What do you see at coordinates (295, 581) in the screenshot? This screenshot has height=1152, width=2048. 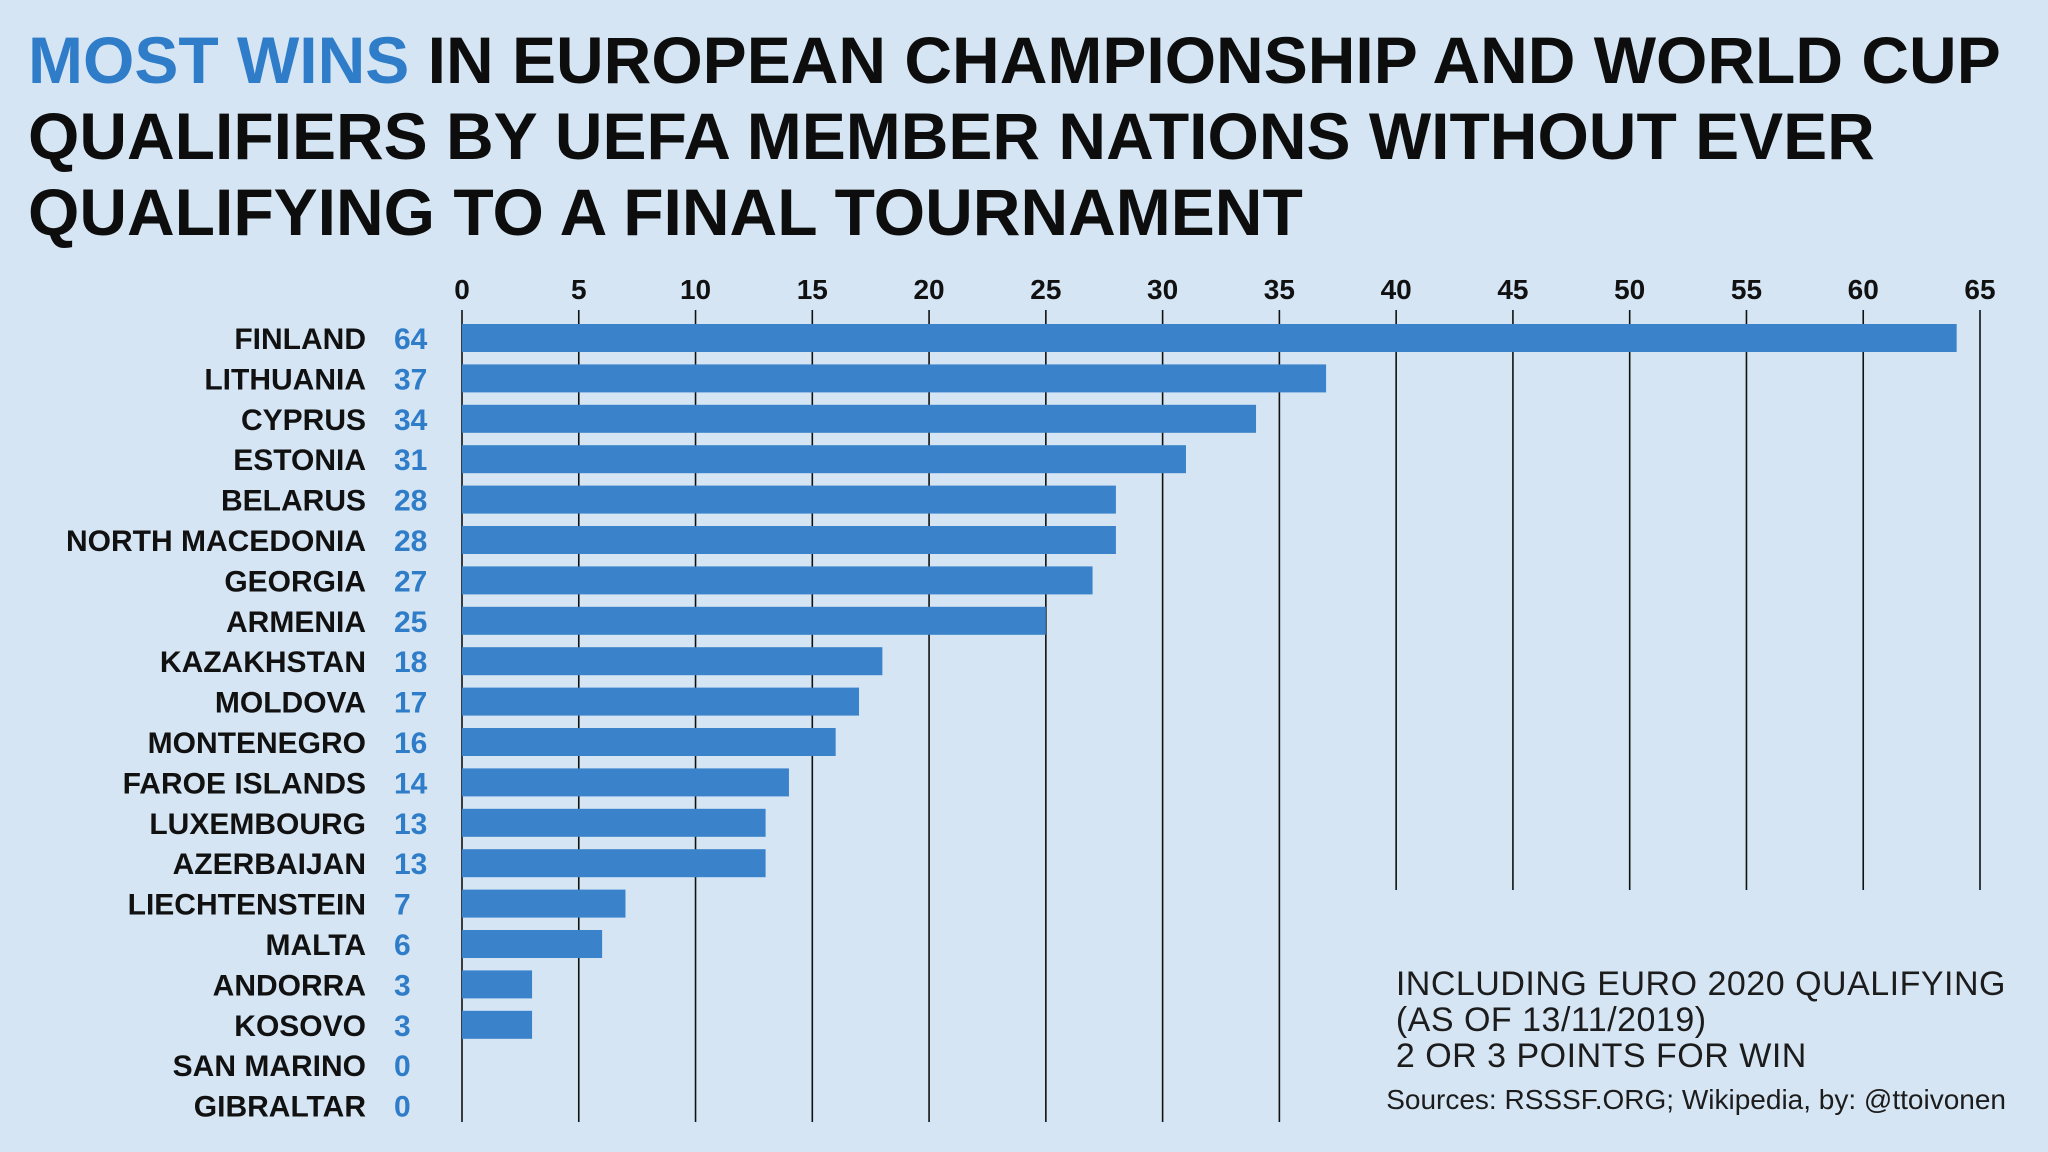 I see `category-label: GEORGIA` at bounding box center [295, 581].